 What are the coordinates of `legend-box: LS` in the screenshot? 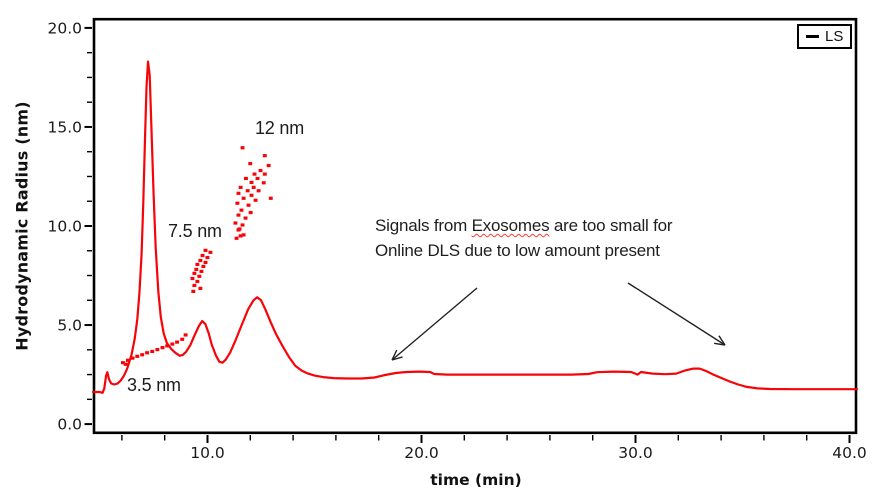 It's located at (825, 36).